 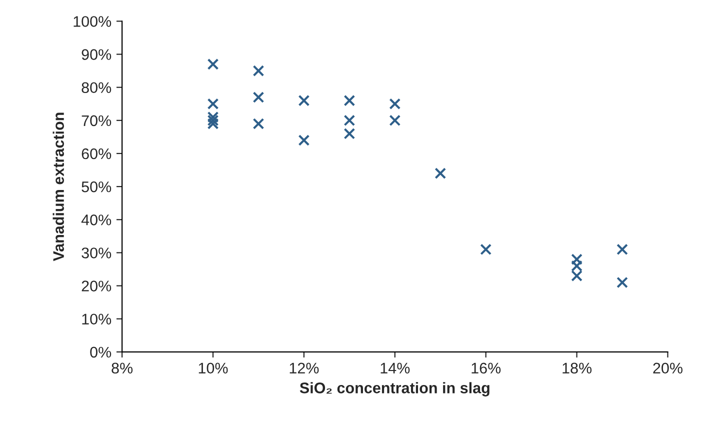 What do you see at coordinates (97, 186) in the screenshot?
I see `y-tick-label: 50%` at bounding box center [97, 186].